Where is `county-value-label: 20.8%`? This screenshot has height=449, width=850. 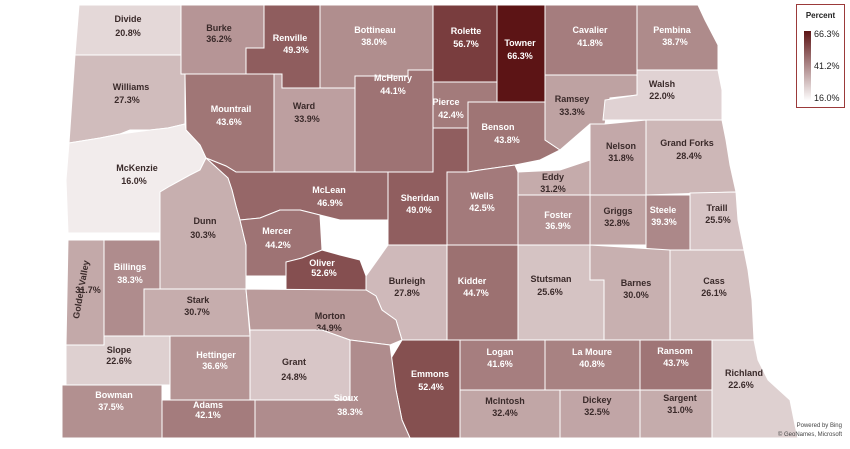
county-value-label: 20.8% is located at coordinates (128, 33).